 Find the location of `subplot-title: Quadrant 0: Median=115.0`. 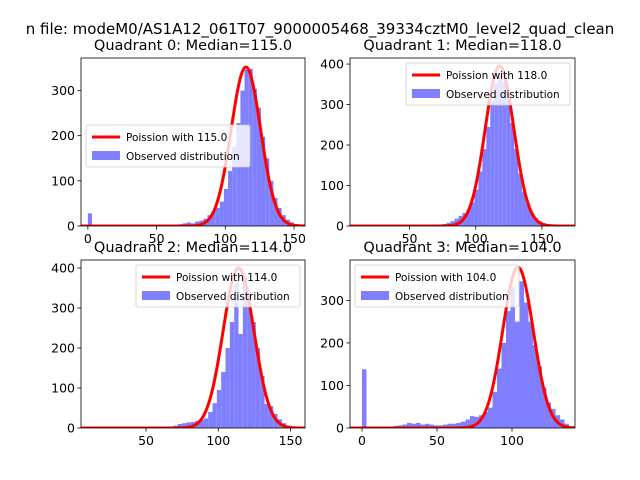

subplot-title: Quadrant 0: Median=115.0 is located at coordinates (193, 46).